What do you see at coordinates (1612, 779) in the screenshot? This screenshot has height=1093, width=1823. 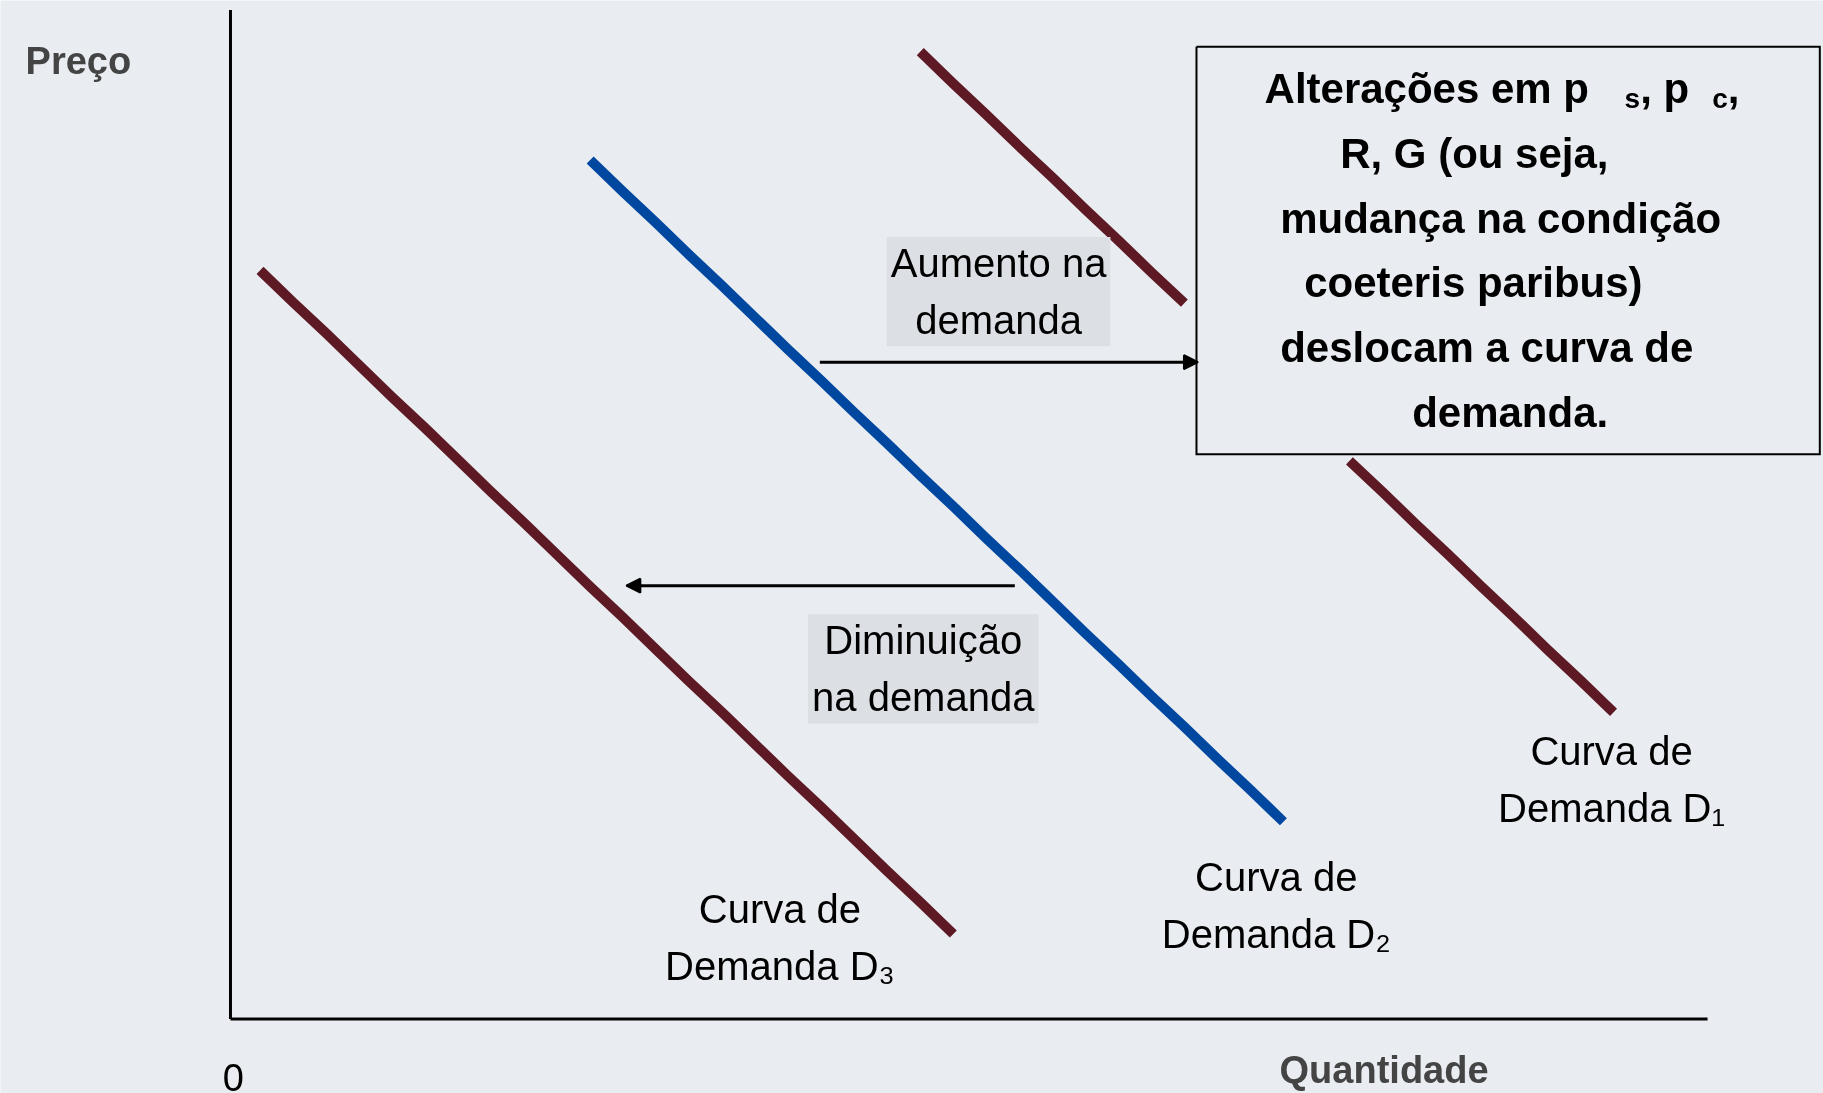 I see `series-label: Curva de Demanda D₁` at bounding box center [1612, 779].